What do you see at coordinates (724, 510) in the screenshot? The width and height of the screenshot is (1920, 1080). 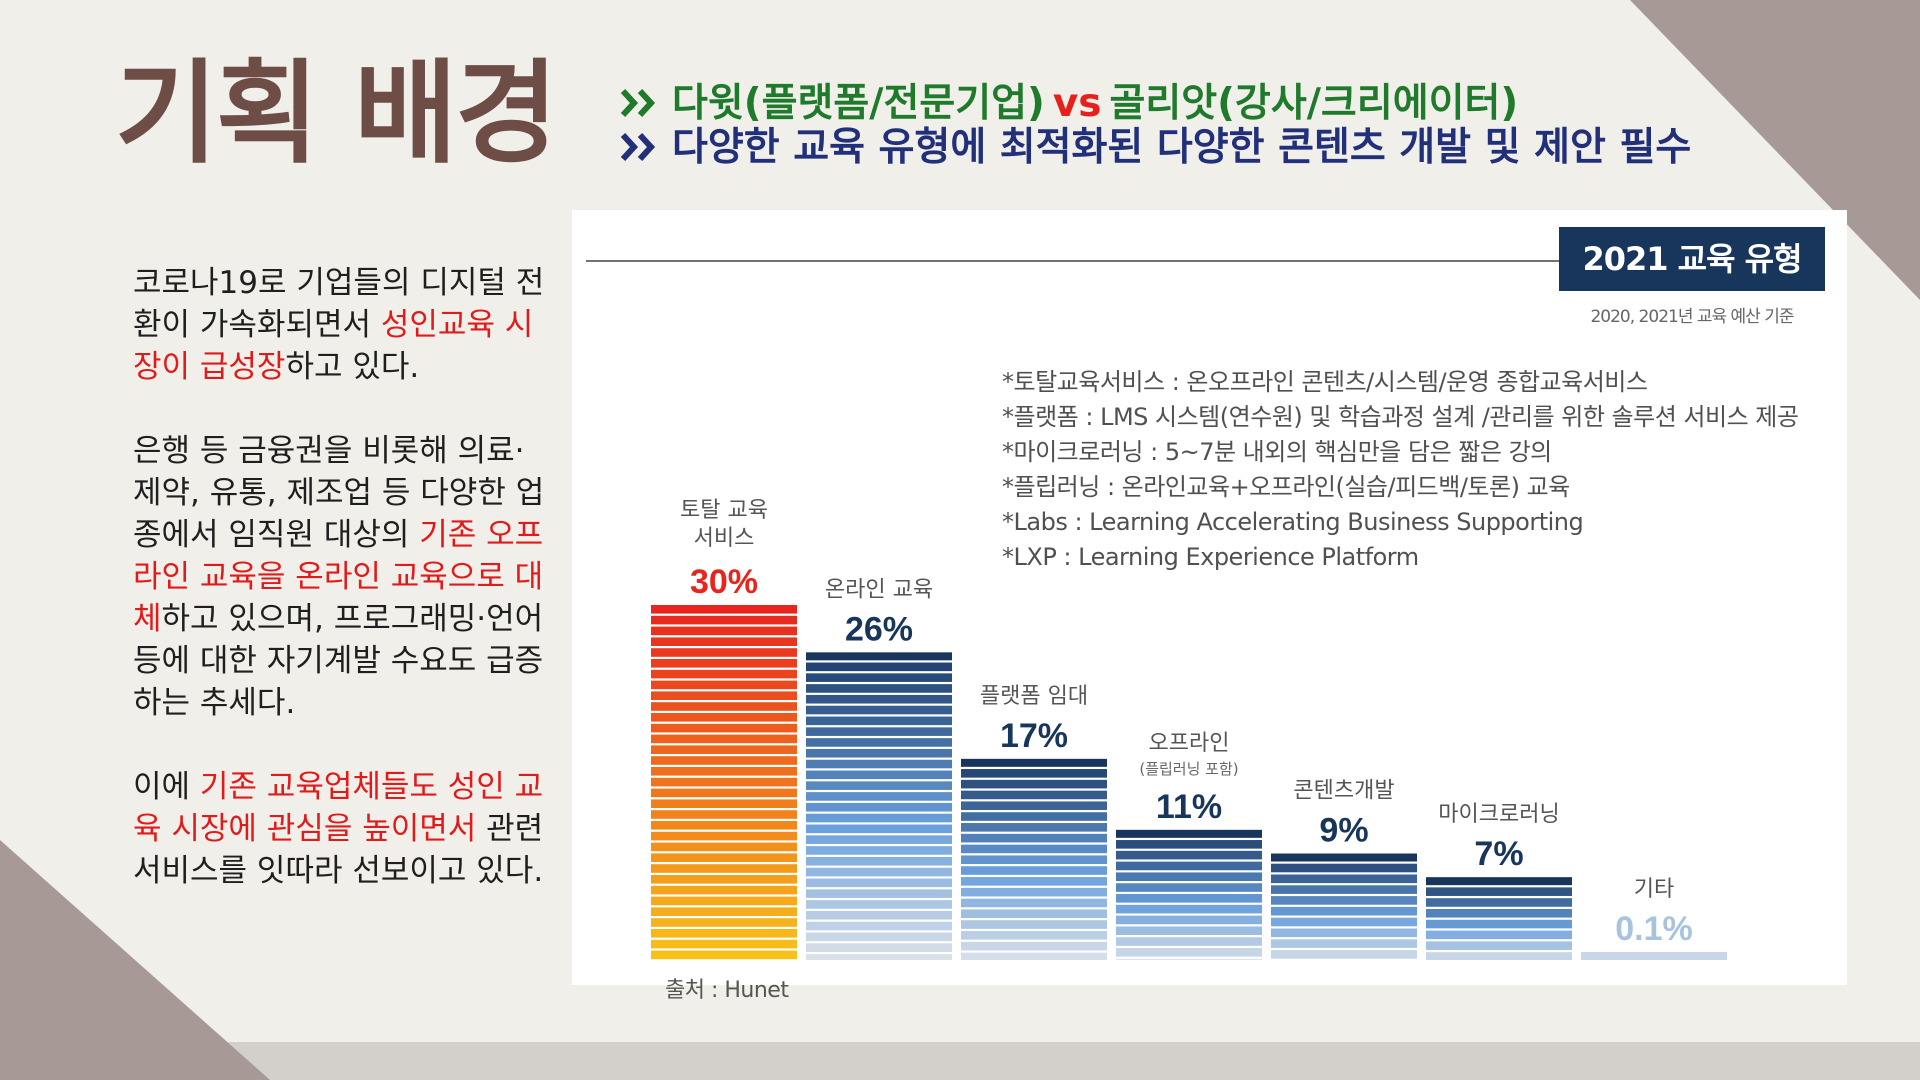 I see `bar-category-label: 토탈 교육` at bounding box center [724, 510].